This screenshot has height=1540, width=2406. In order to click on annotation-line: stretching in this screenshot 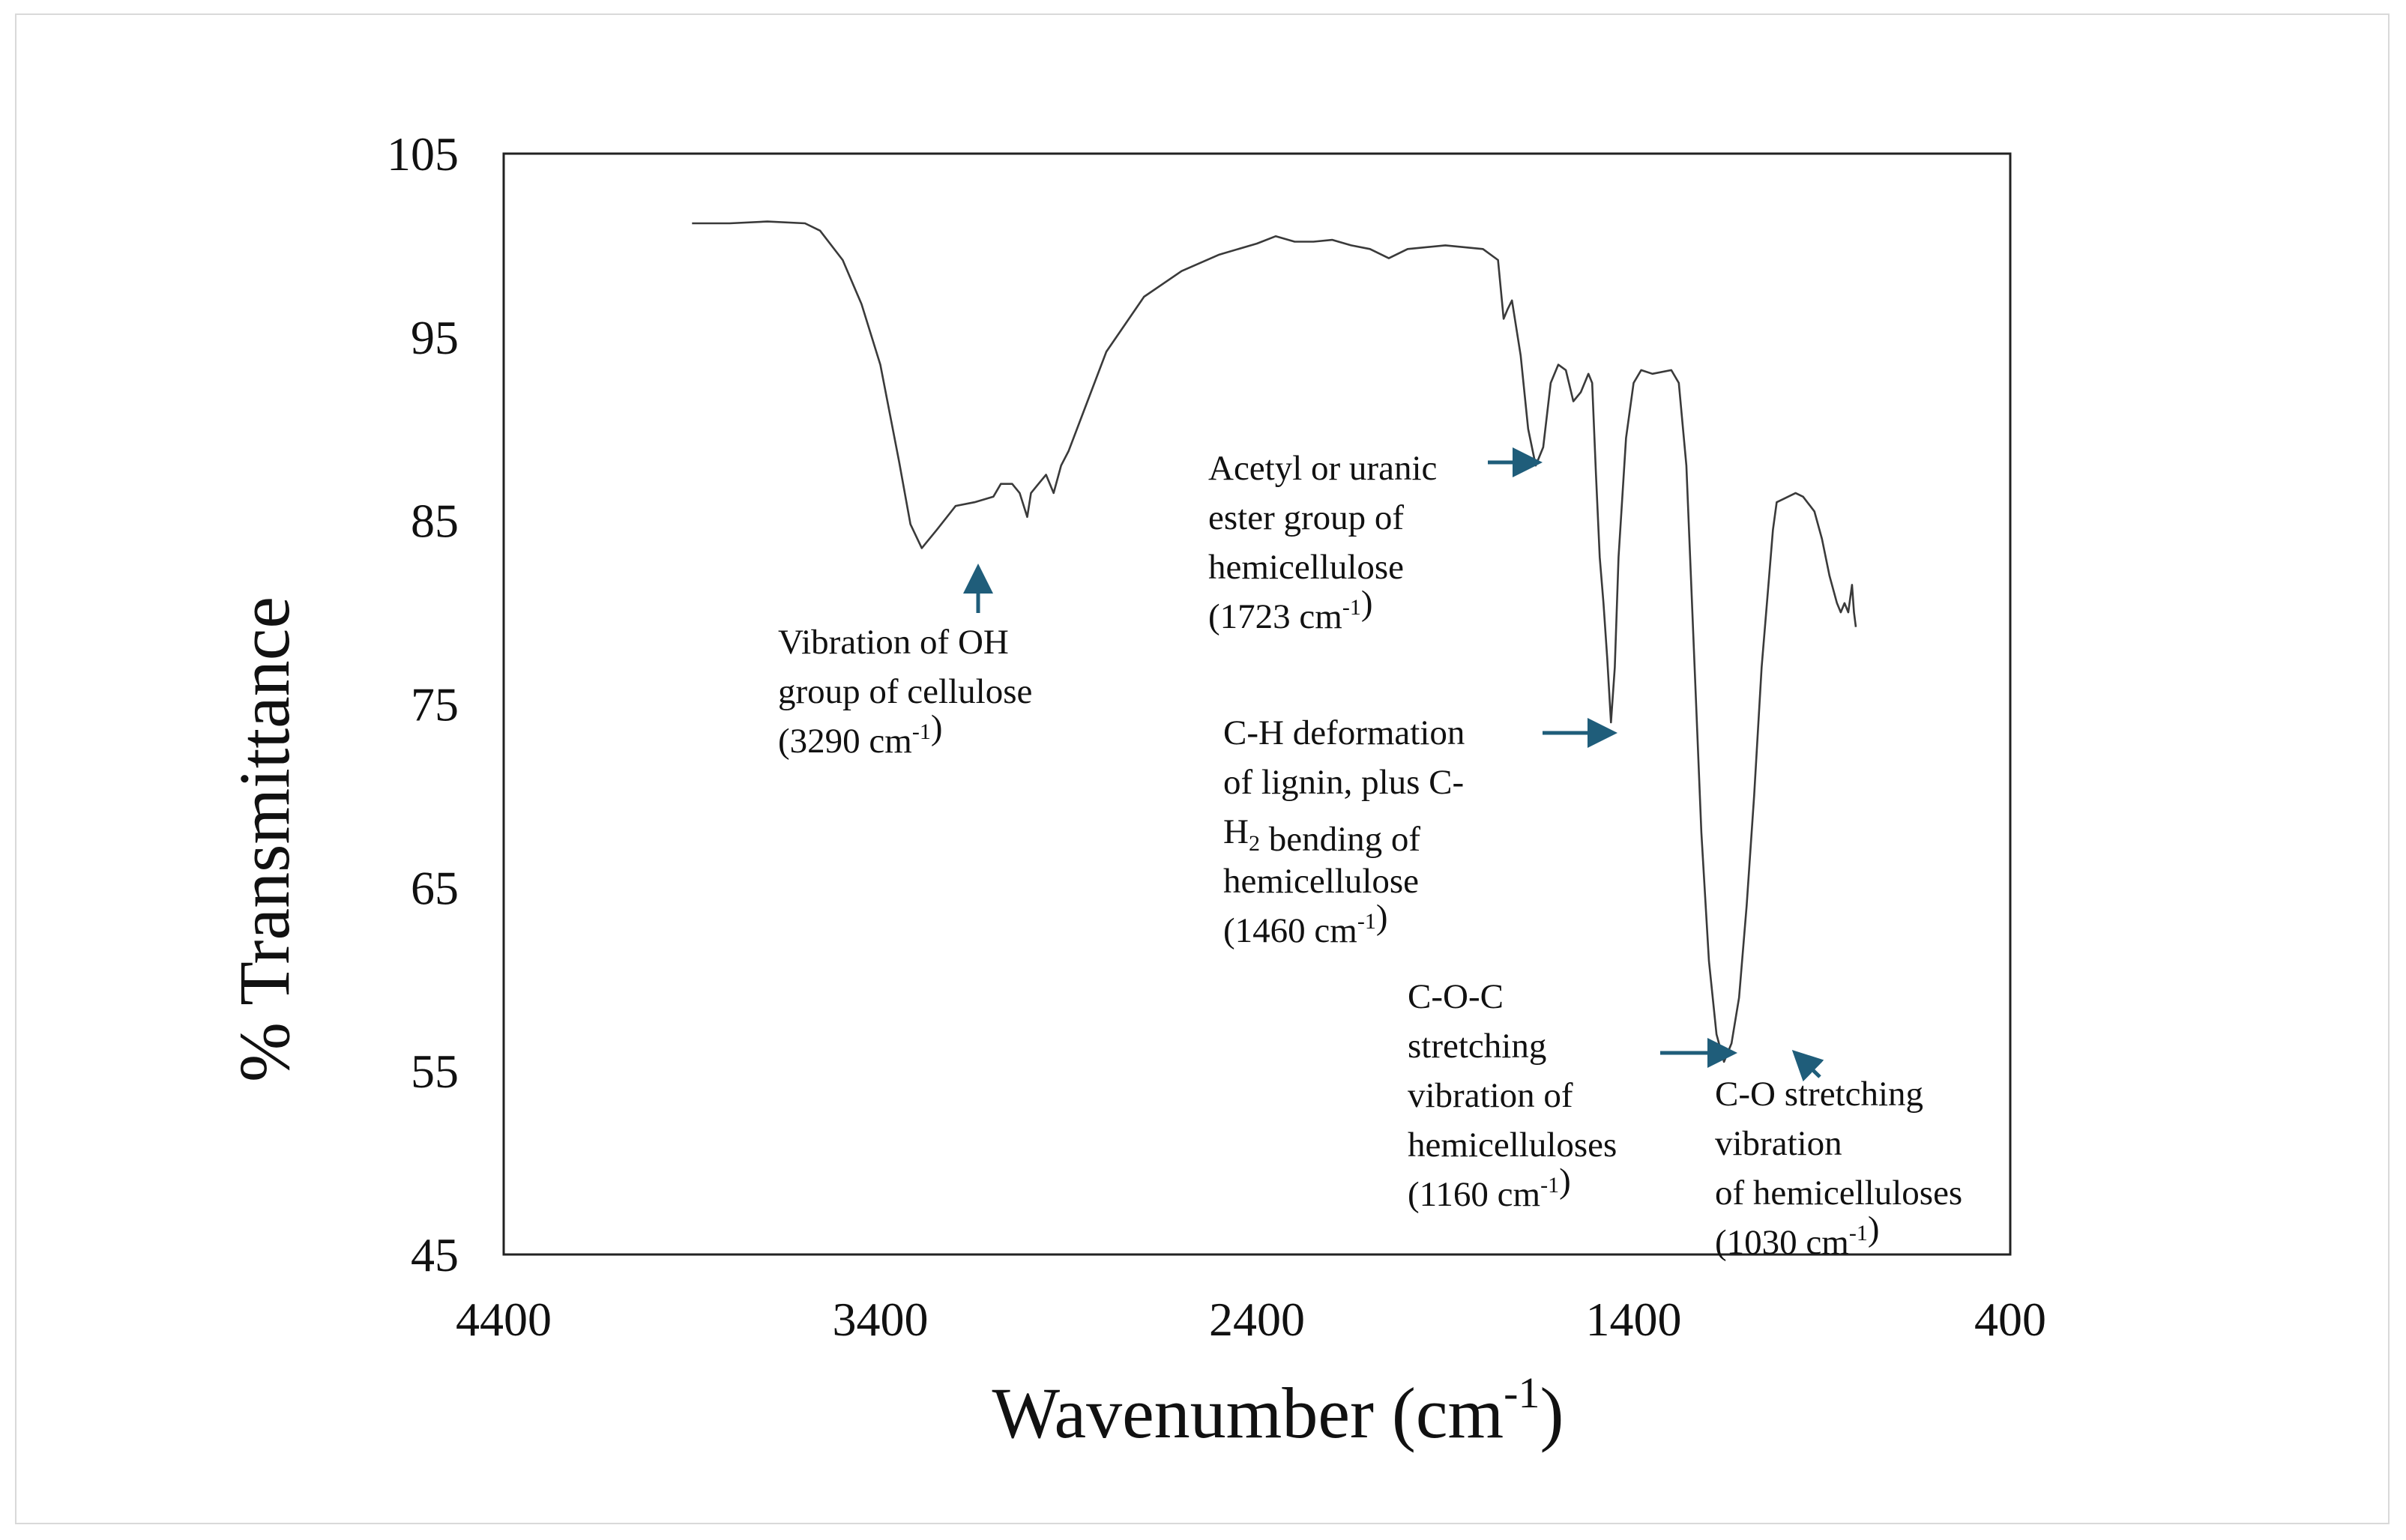, I will do `click(1477, 1046)`.